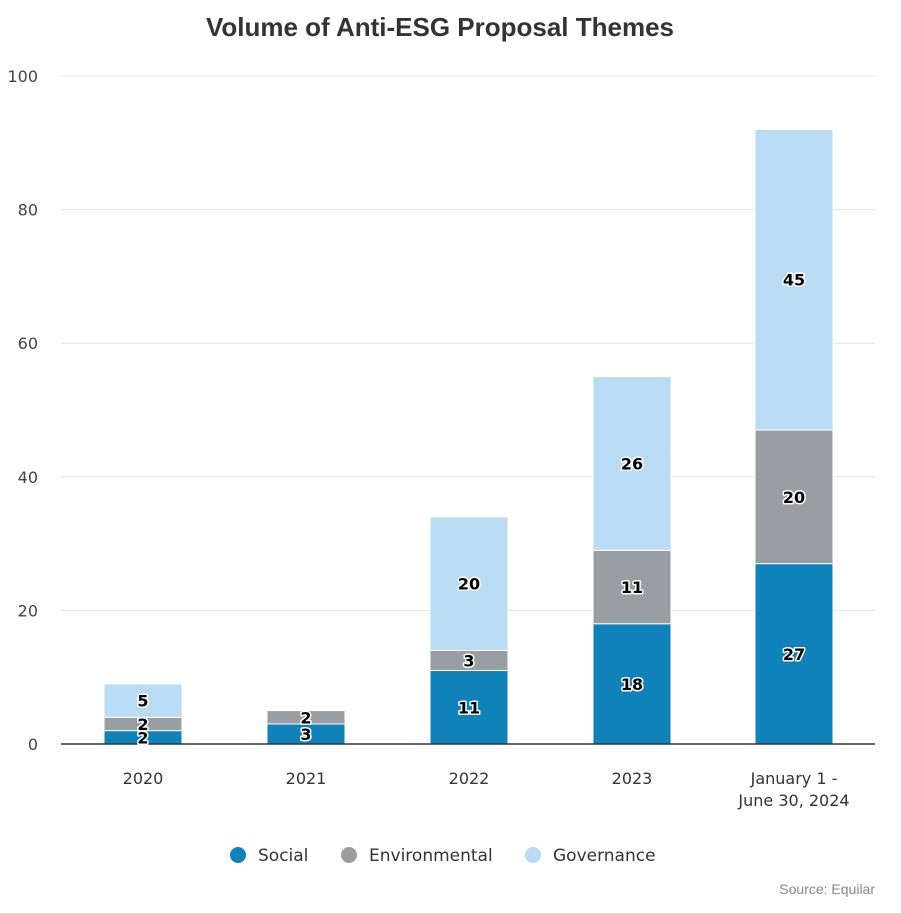  What do you see at coordinates (28, 477) in the screenshot?
I see `y-tick-label: 40` at bounding box center [28, 477].